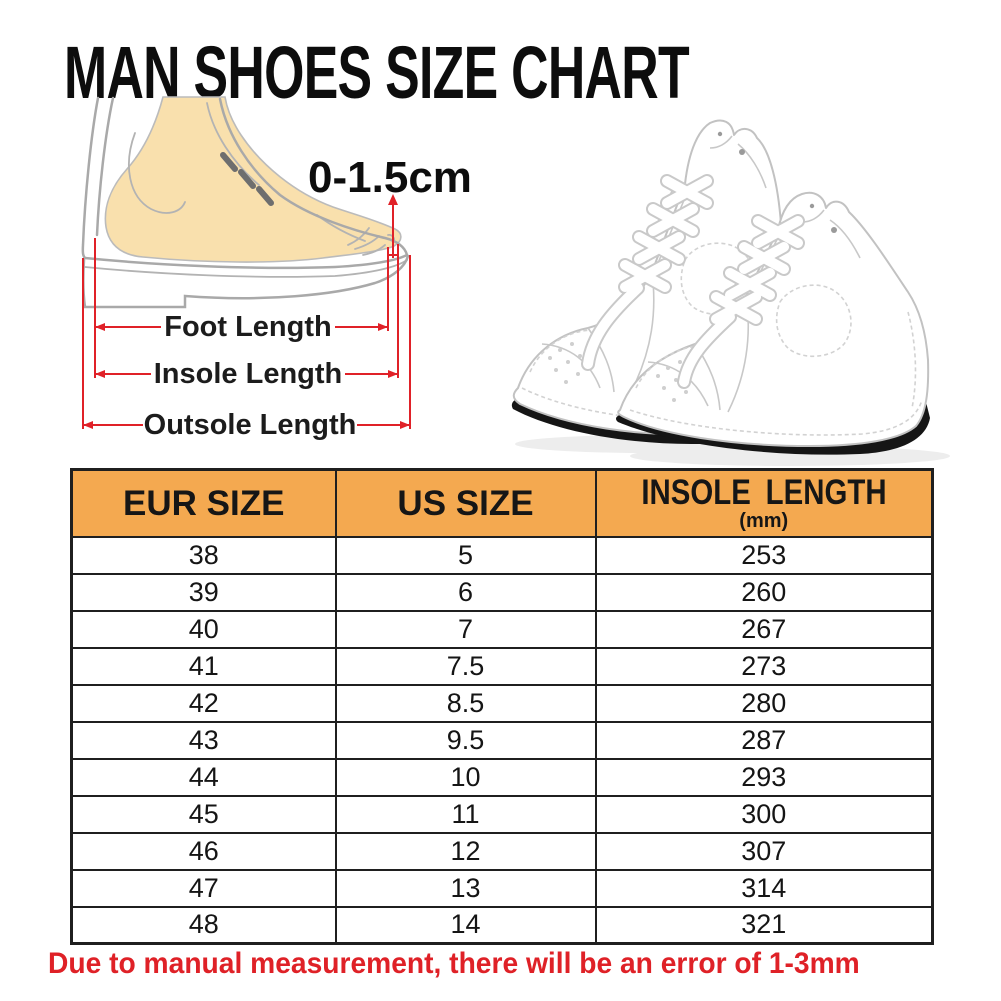 This screenshot has width=1001, height=1001. I want to click on us-size-cell: 11, so click(465, 814).